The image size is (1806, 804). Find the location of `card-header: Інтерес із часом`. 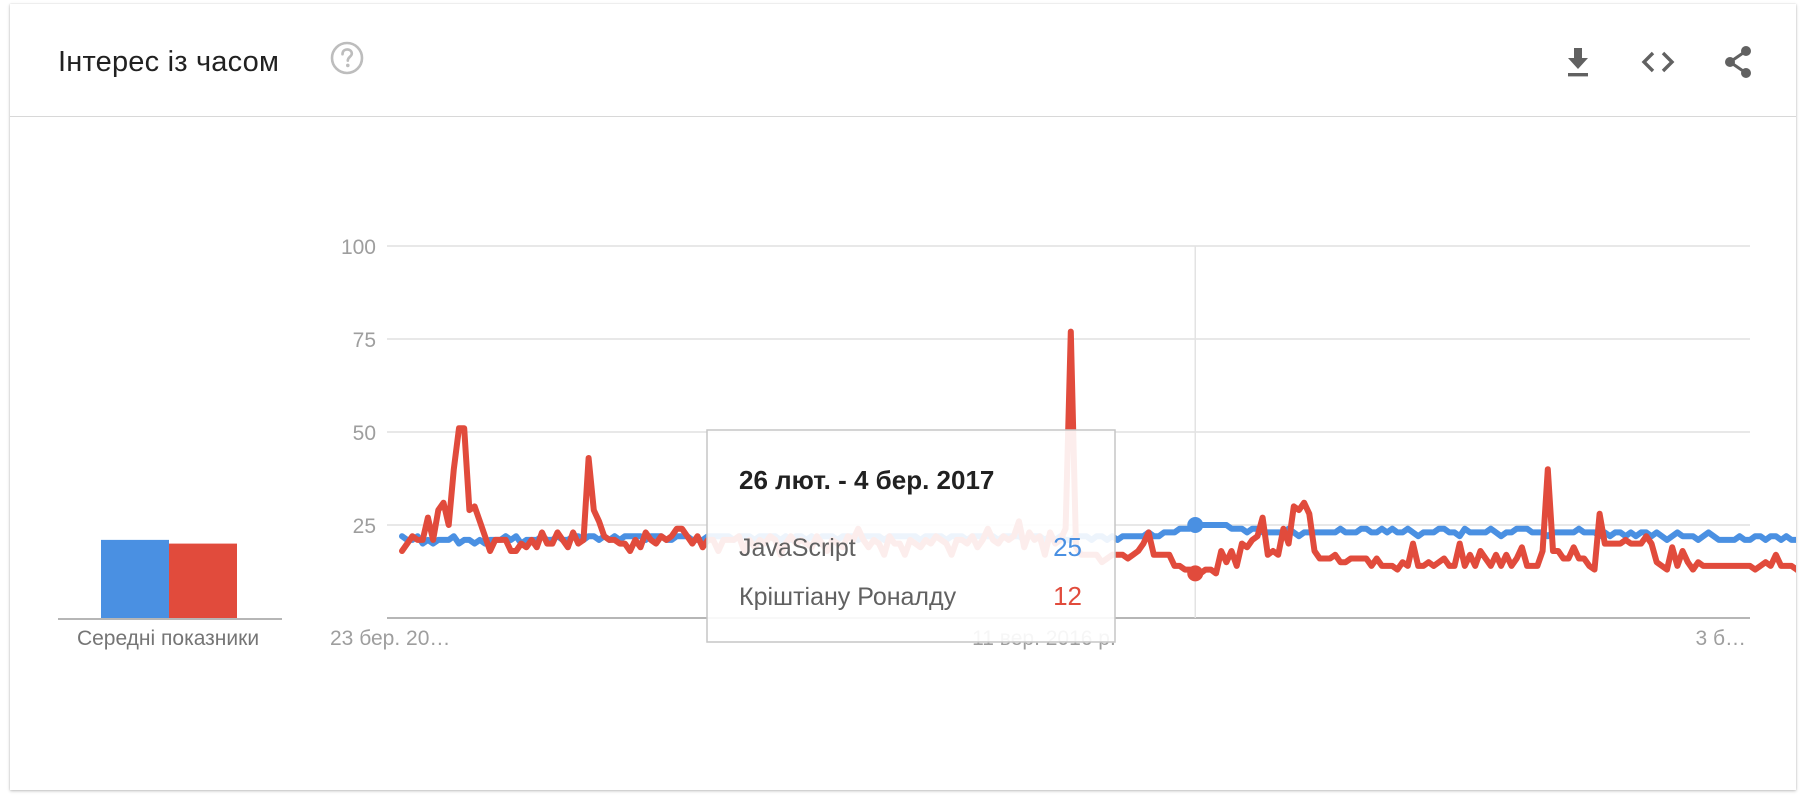

card-header: Інтерес із часом is located at coordinates (903, 60).